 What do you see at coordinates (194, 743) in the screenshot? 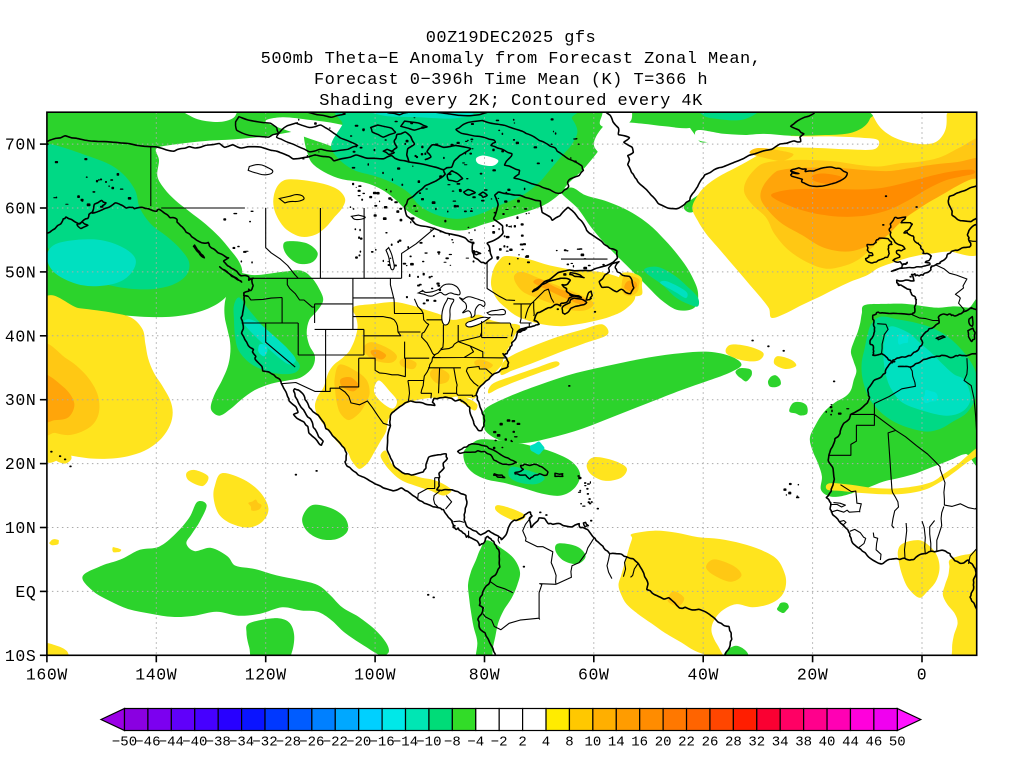
I see `svg-text: −40` at bounding box center [194, 743].